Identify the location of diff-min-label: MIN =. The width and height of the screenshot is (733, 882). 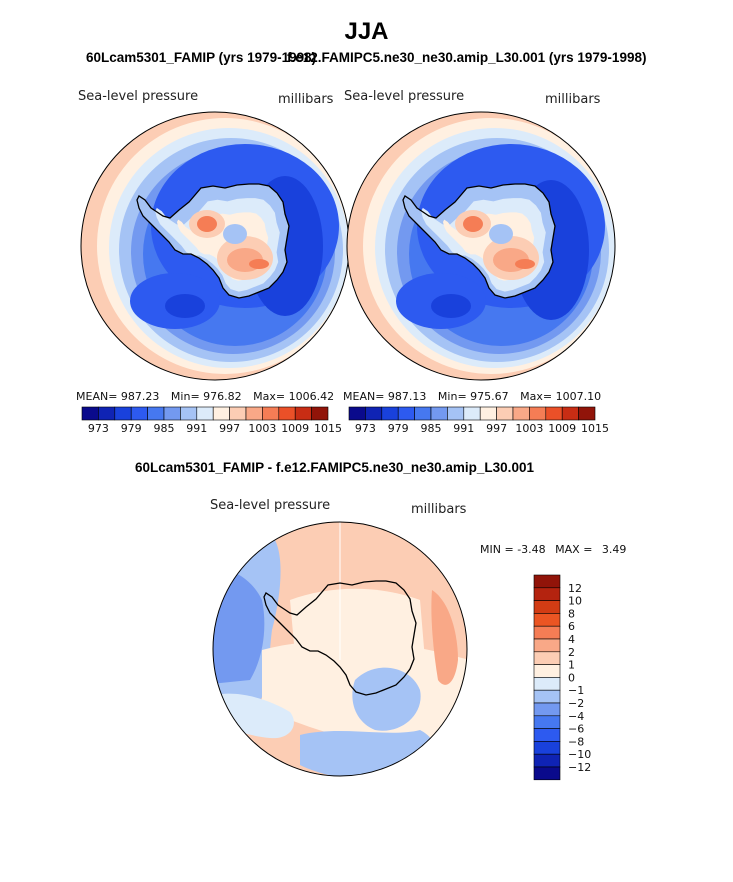
(497, 549).